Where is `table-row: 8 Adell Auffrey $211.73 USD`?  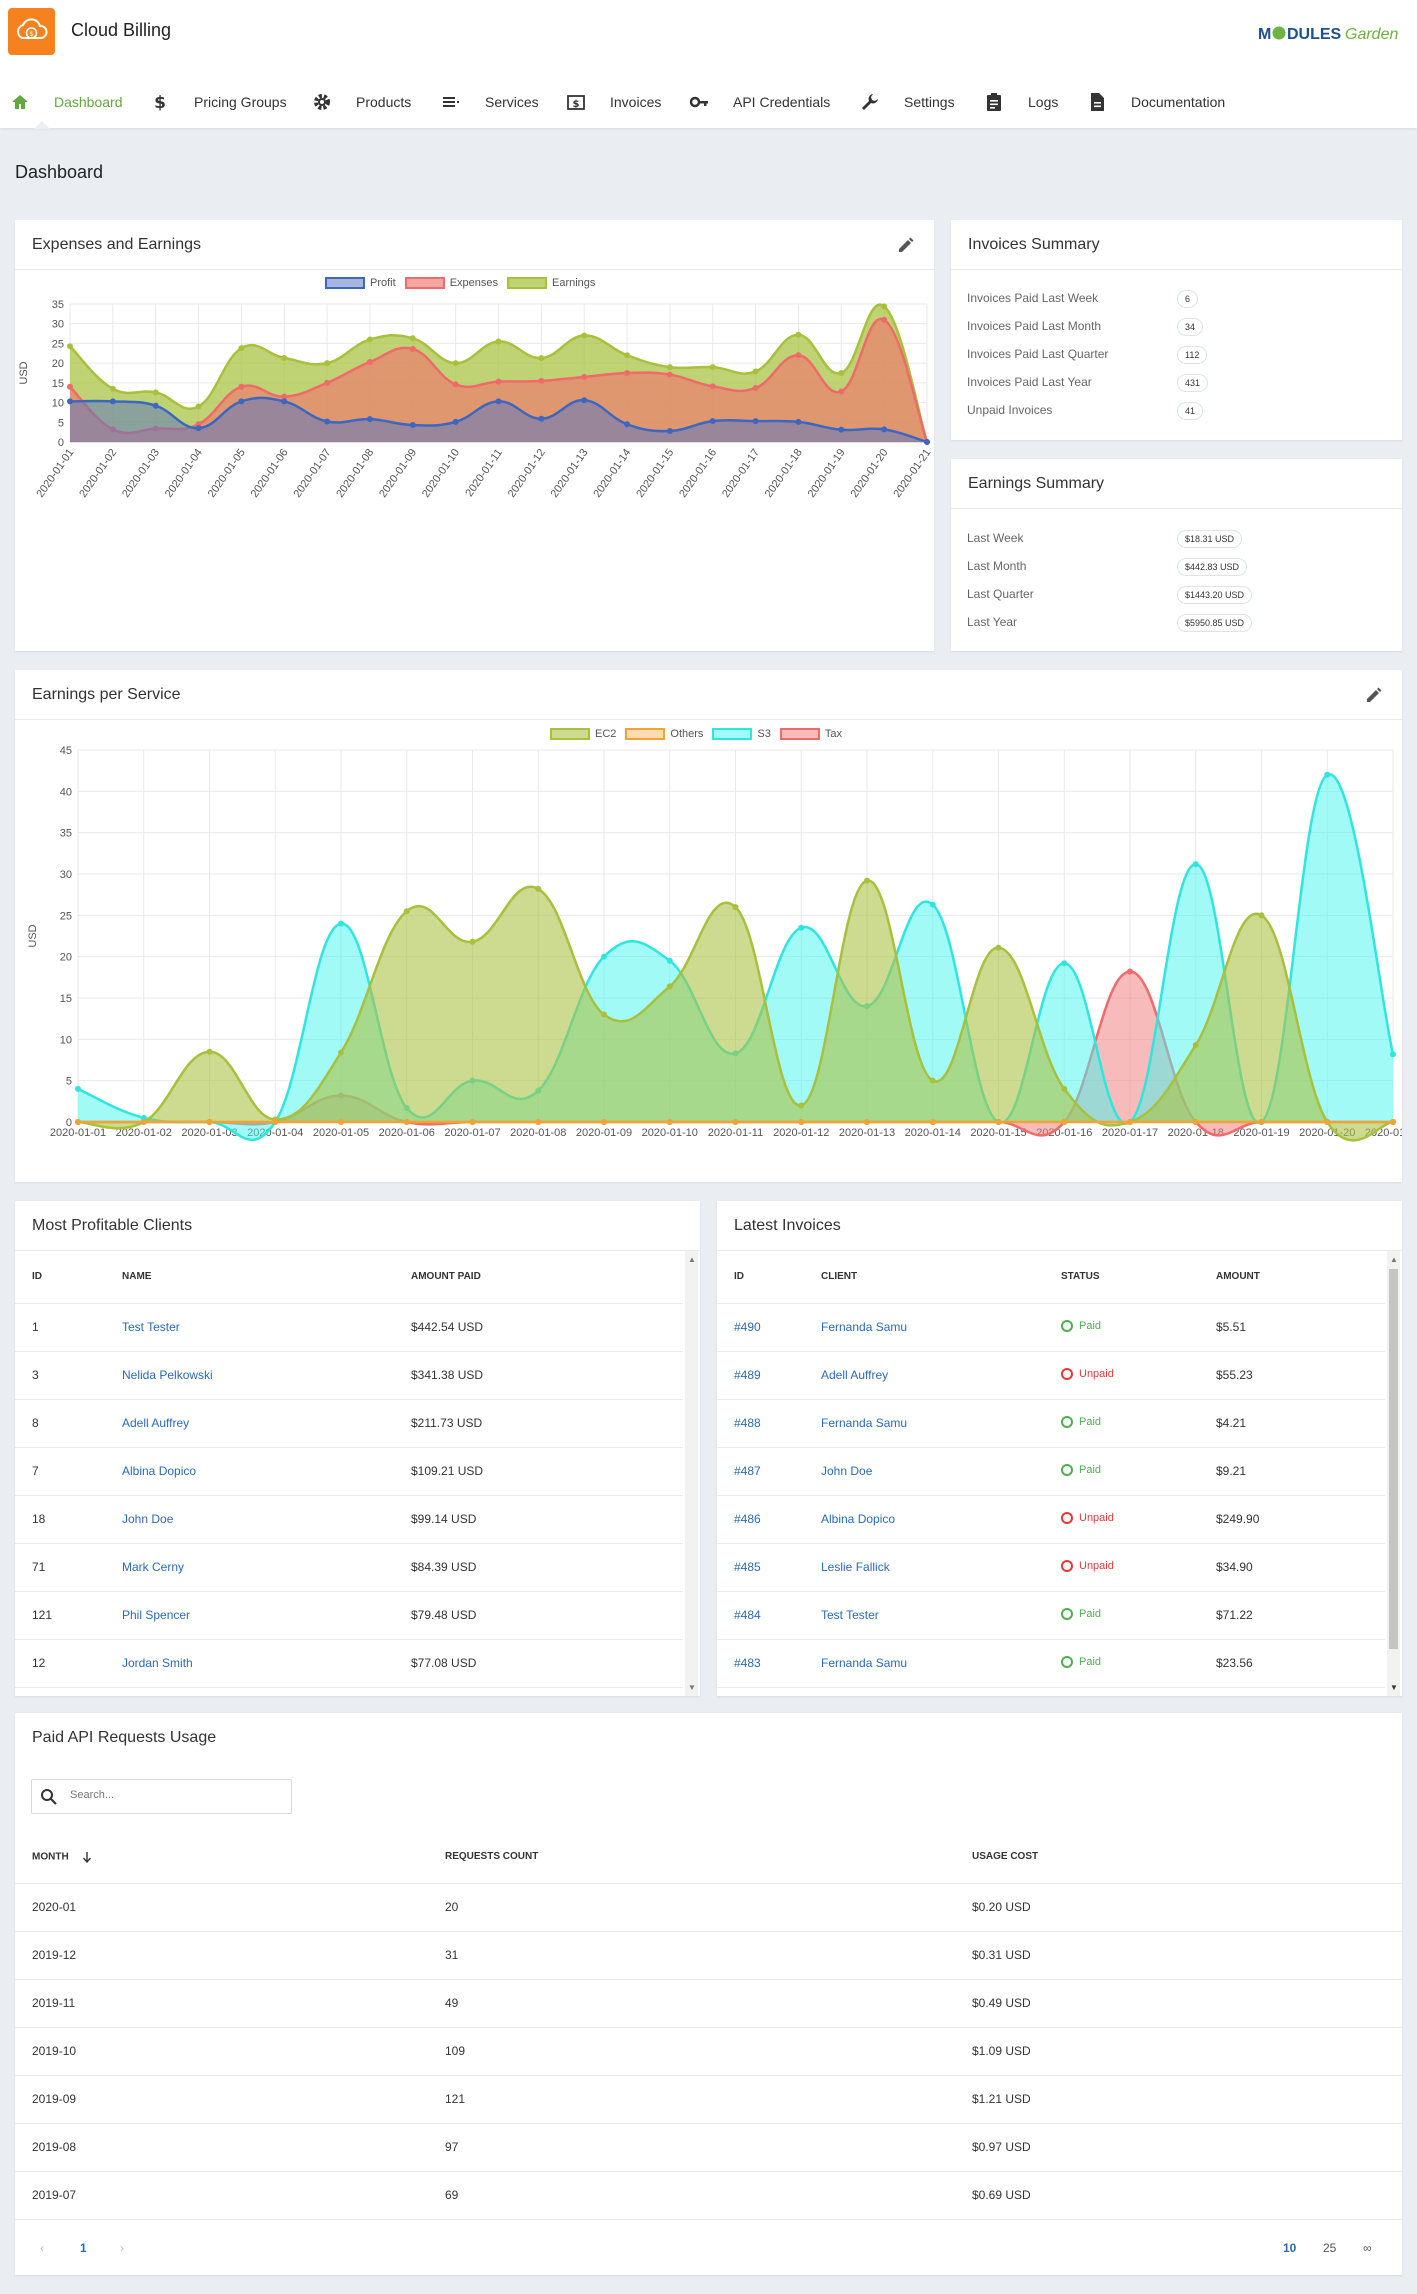
table-row: 8 Adell Auffrey $211.73 USD is located at coordinates (349, 1423).